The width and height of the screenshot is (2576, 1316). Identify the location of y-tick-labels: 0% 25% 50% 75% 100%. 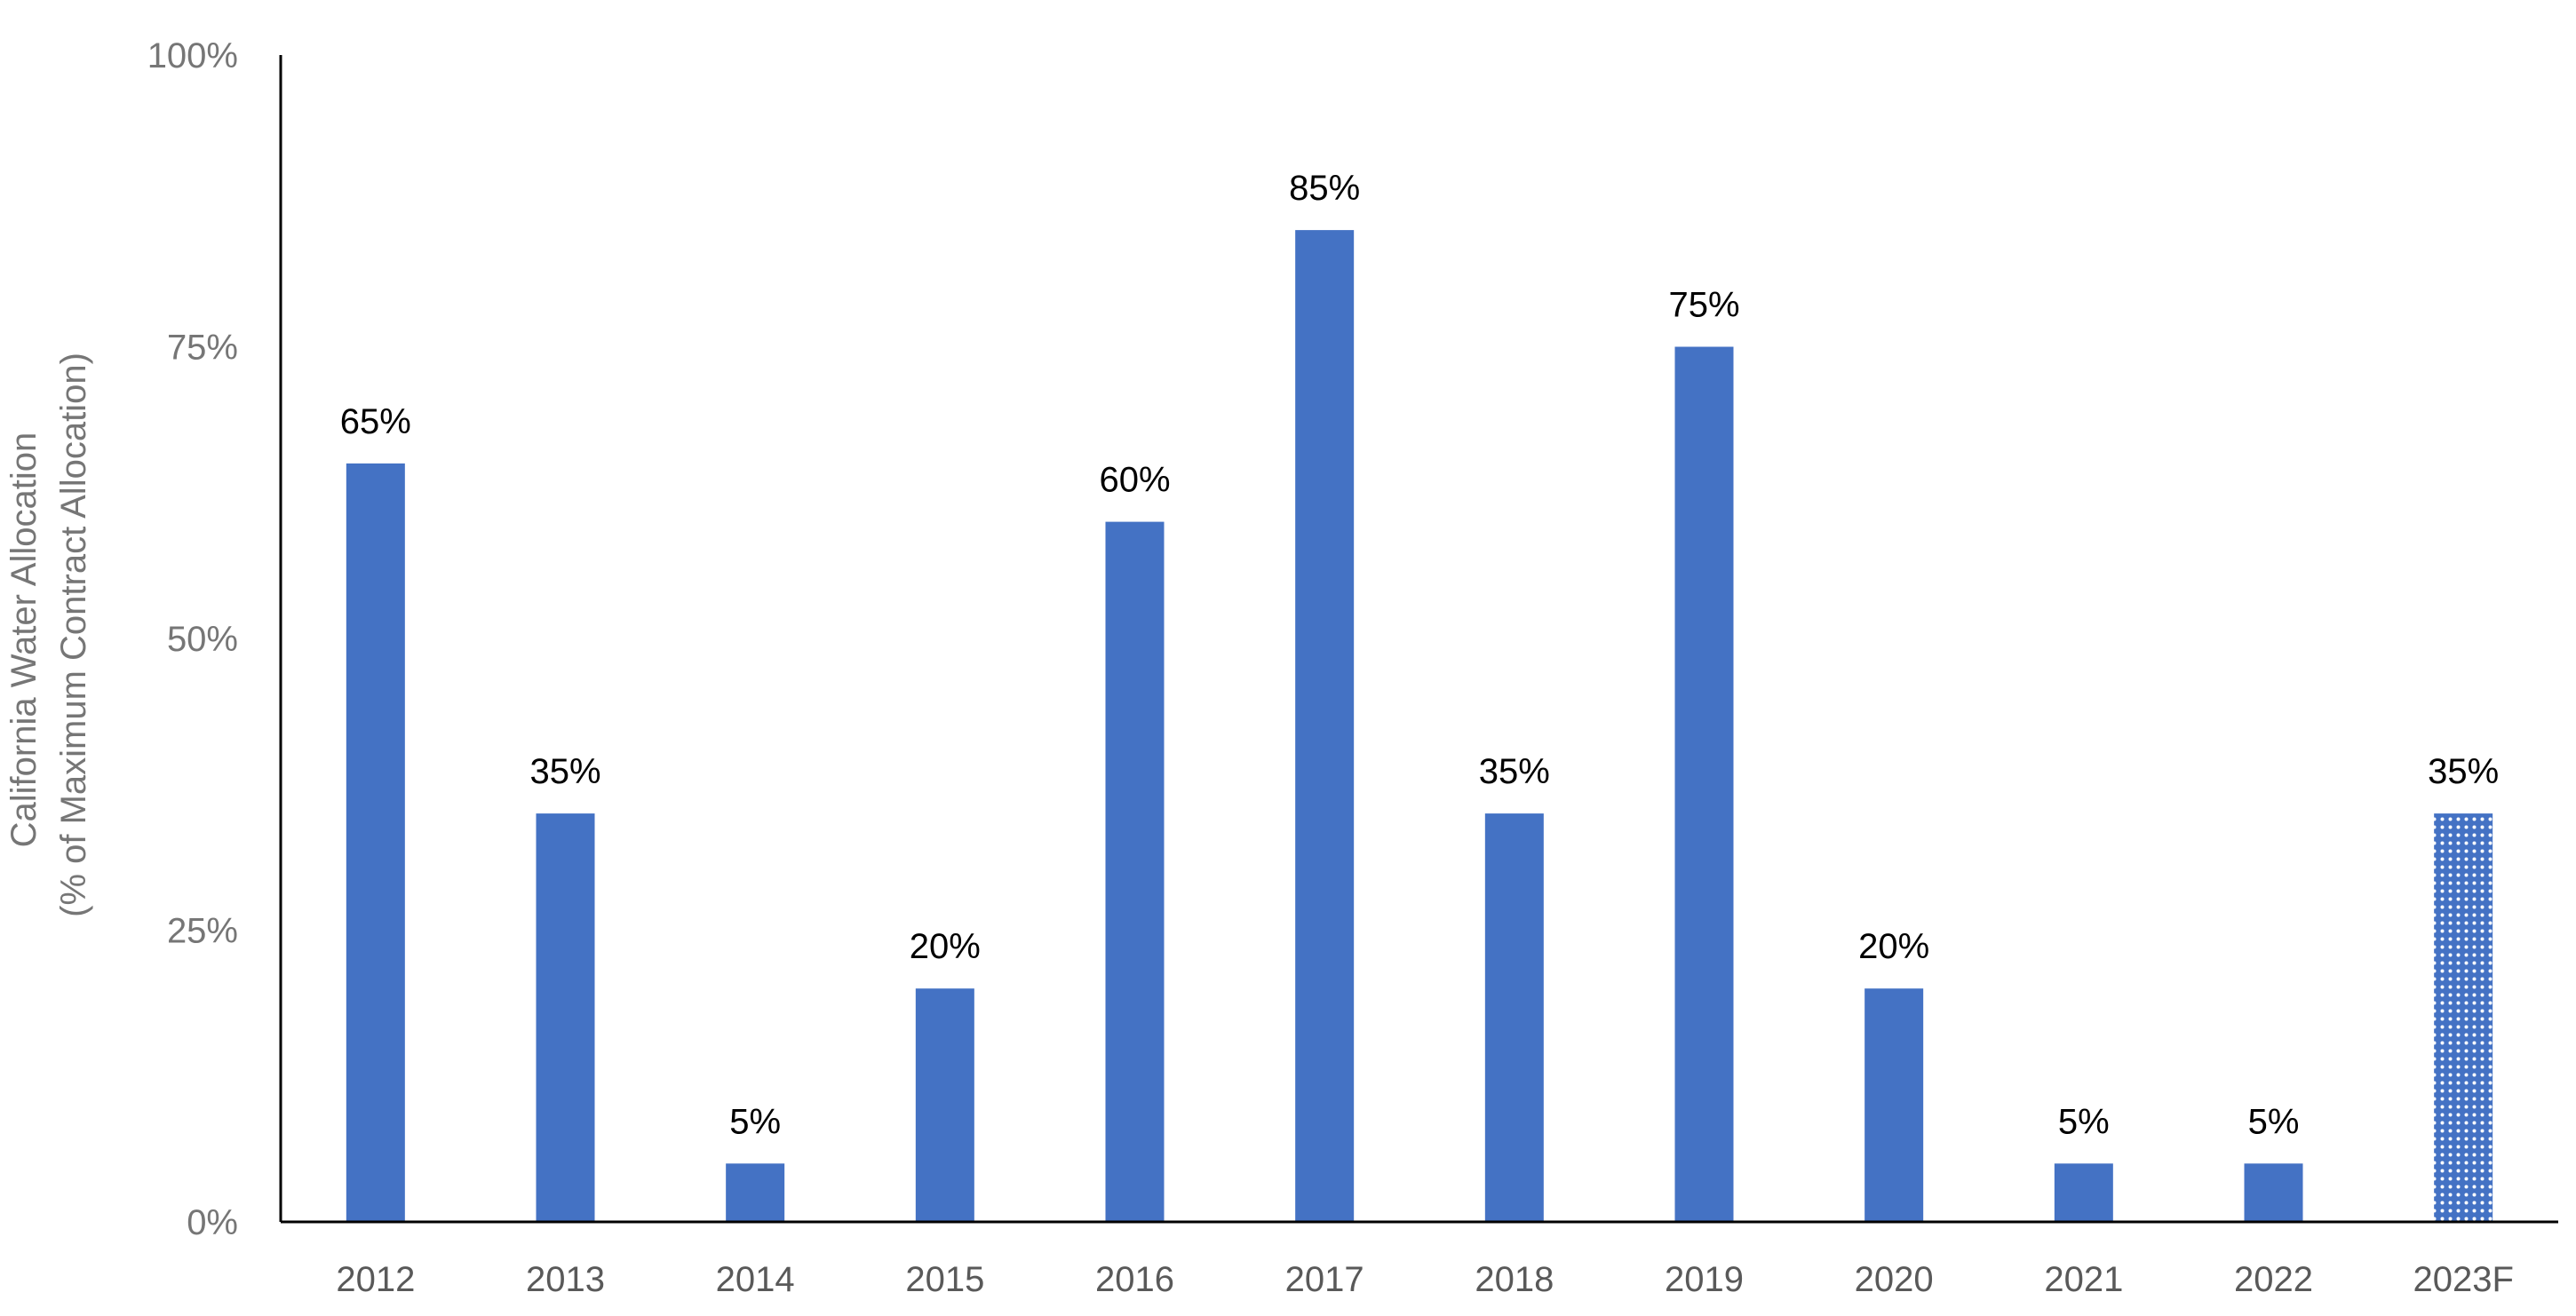
(192, 639).